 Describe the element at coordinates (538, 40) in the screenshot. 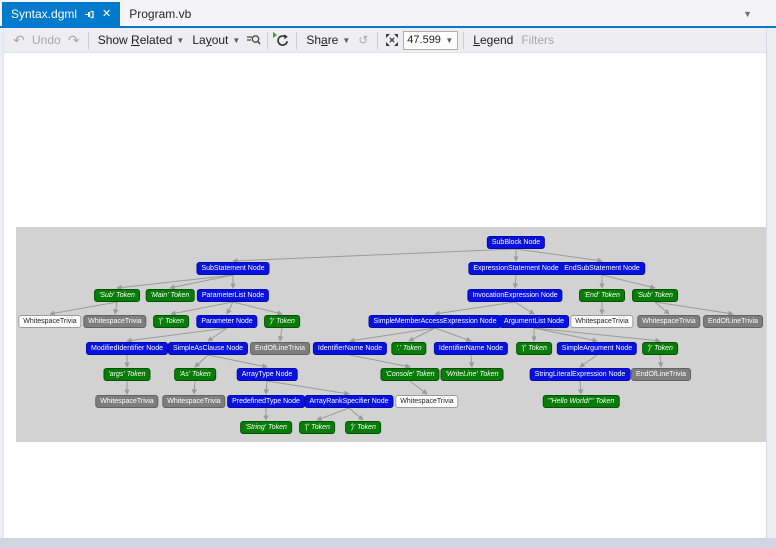

I see `filters-button: Filters` at that location.